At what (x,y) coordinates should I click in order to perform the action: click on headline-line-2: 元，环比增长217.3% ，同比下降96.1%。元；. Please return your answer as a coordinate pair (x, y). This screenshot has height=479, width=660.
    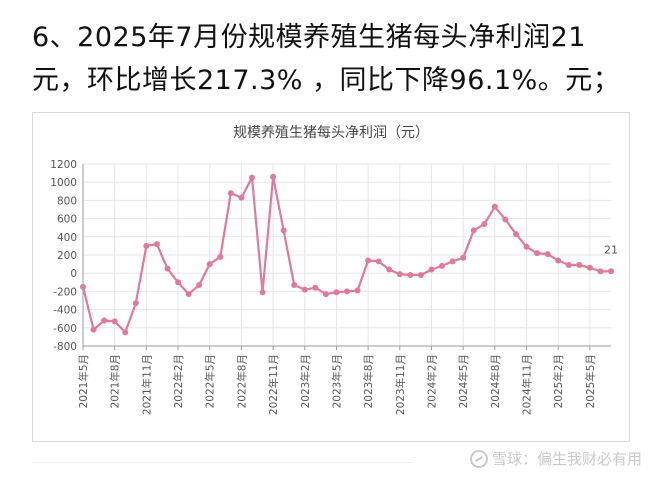
    Looking at the image, I should click on (326, 80).